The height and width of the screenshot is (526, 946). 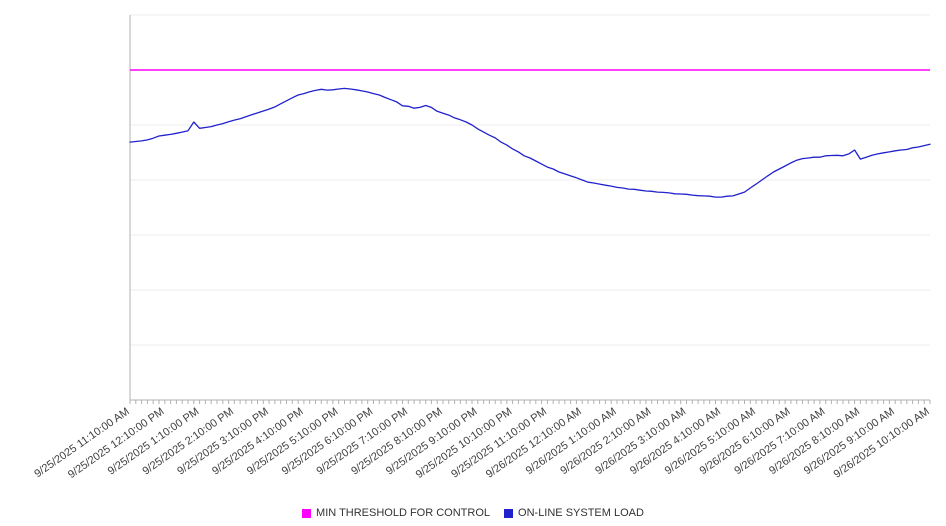 I want to click on min-threshold-swatch-icon, so click(x=307, y=513).